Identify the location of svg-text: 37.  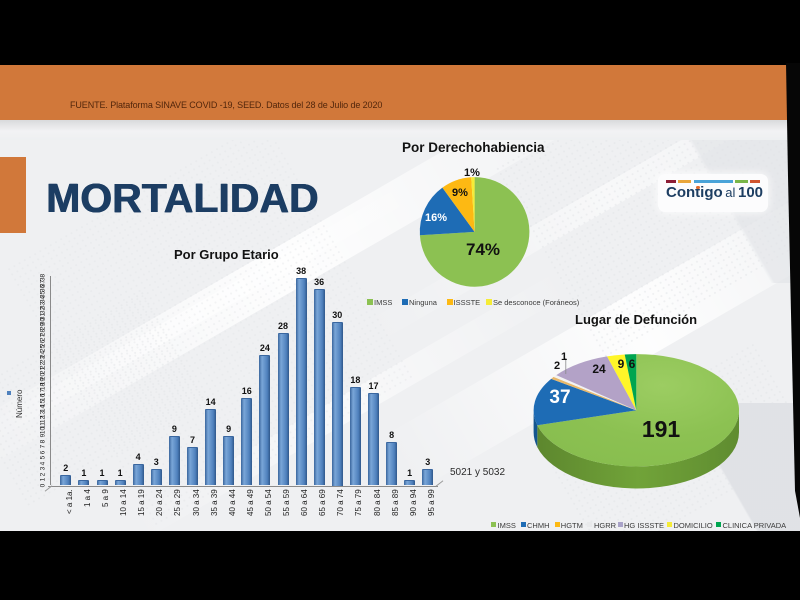
(559, 397).